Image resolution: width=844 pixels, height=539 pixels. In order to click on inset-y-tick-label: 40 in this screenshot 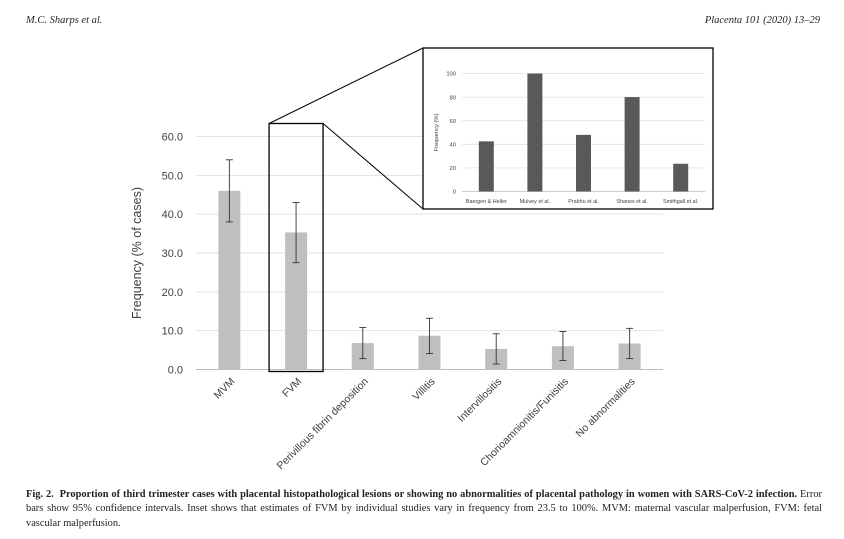, I will do `click(453, 146)`.